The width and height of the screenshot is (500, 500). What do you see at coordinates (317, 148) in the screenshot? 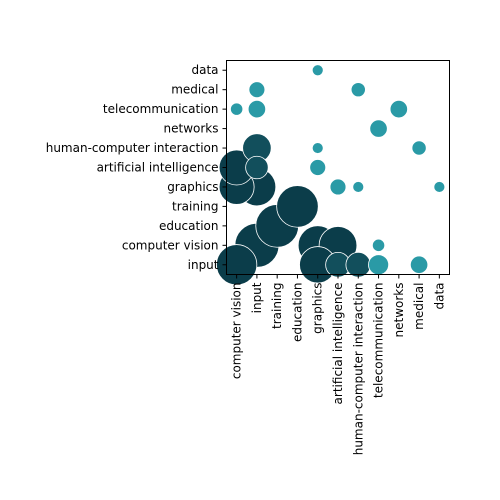
I see `bubble-graphics-human-computer-interaction` at bounding box center [317, 148].